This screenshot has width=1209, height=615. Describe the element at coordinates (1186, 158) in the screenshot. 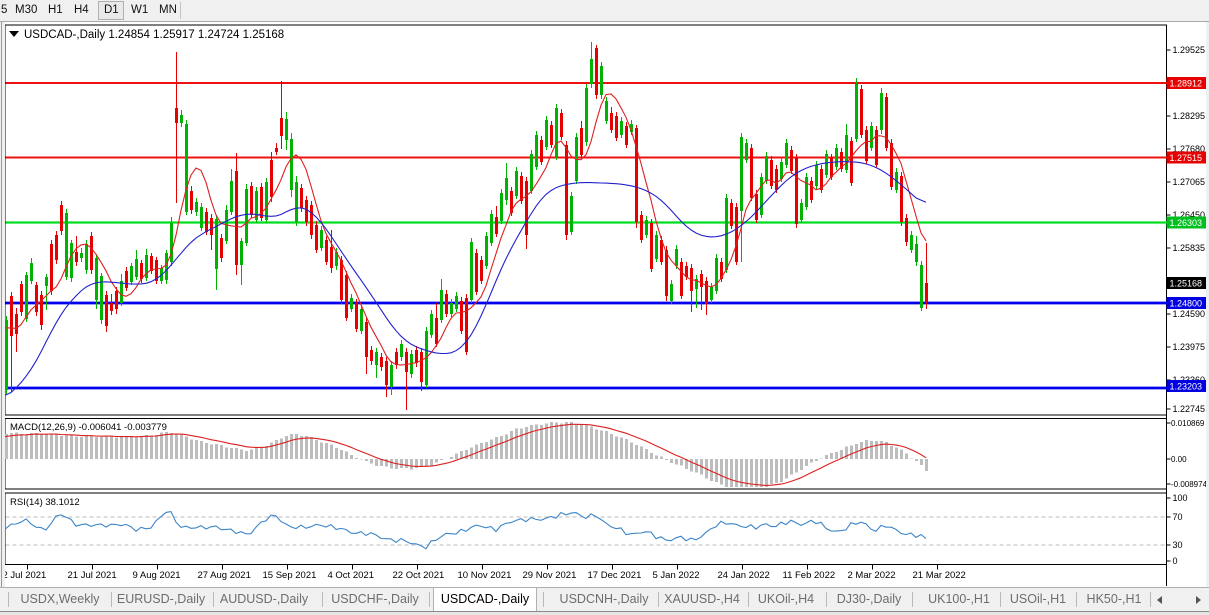

I see `svg-text: 1.27515` at that location.